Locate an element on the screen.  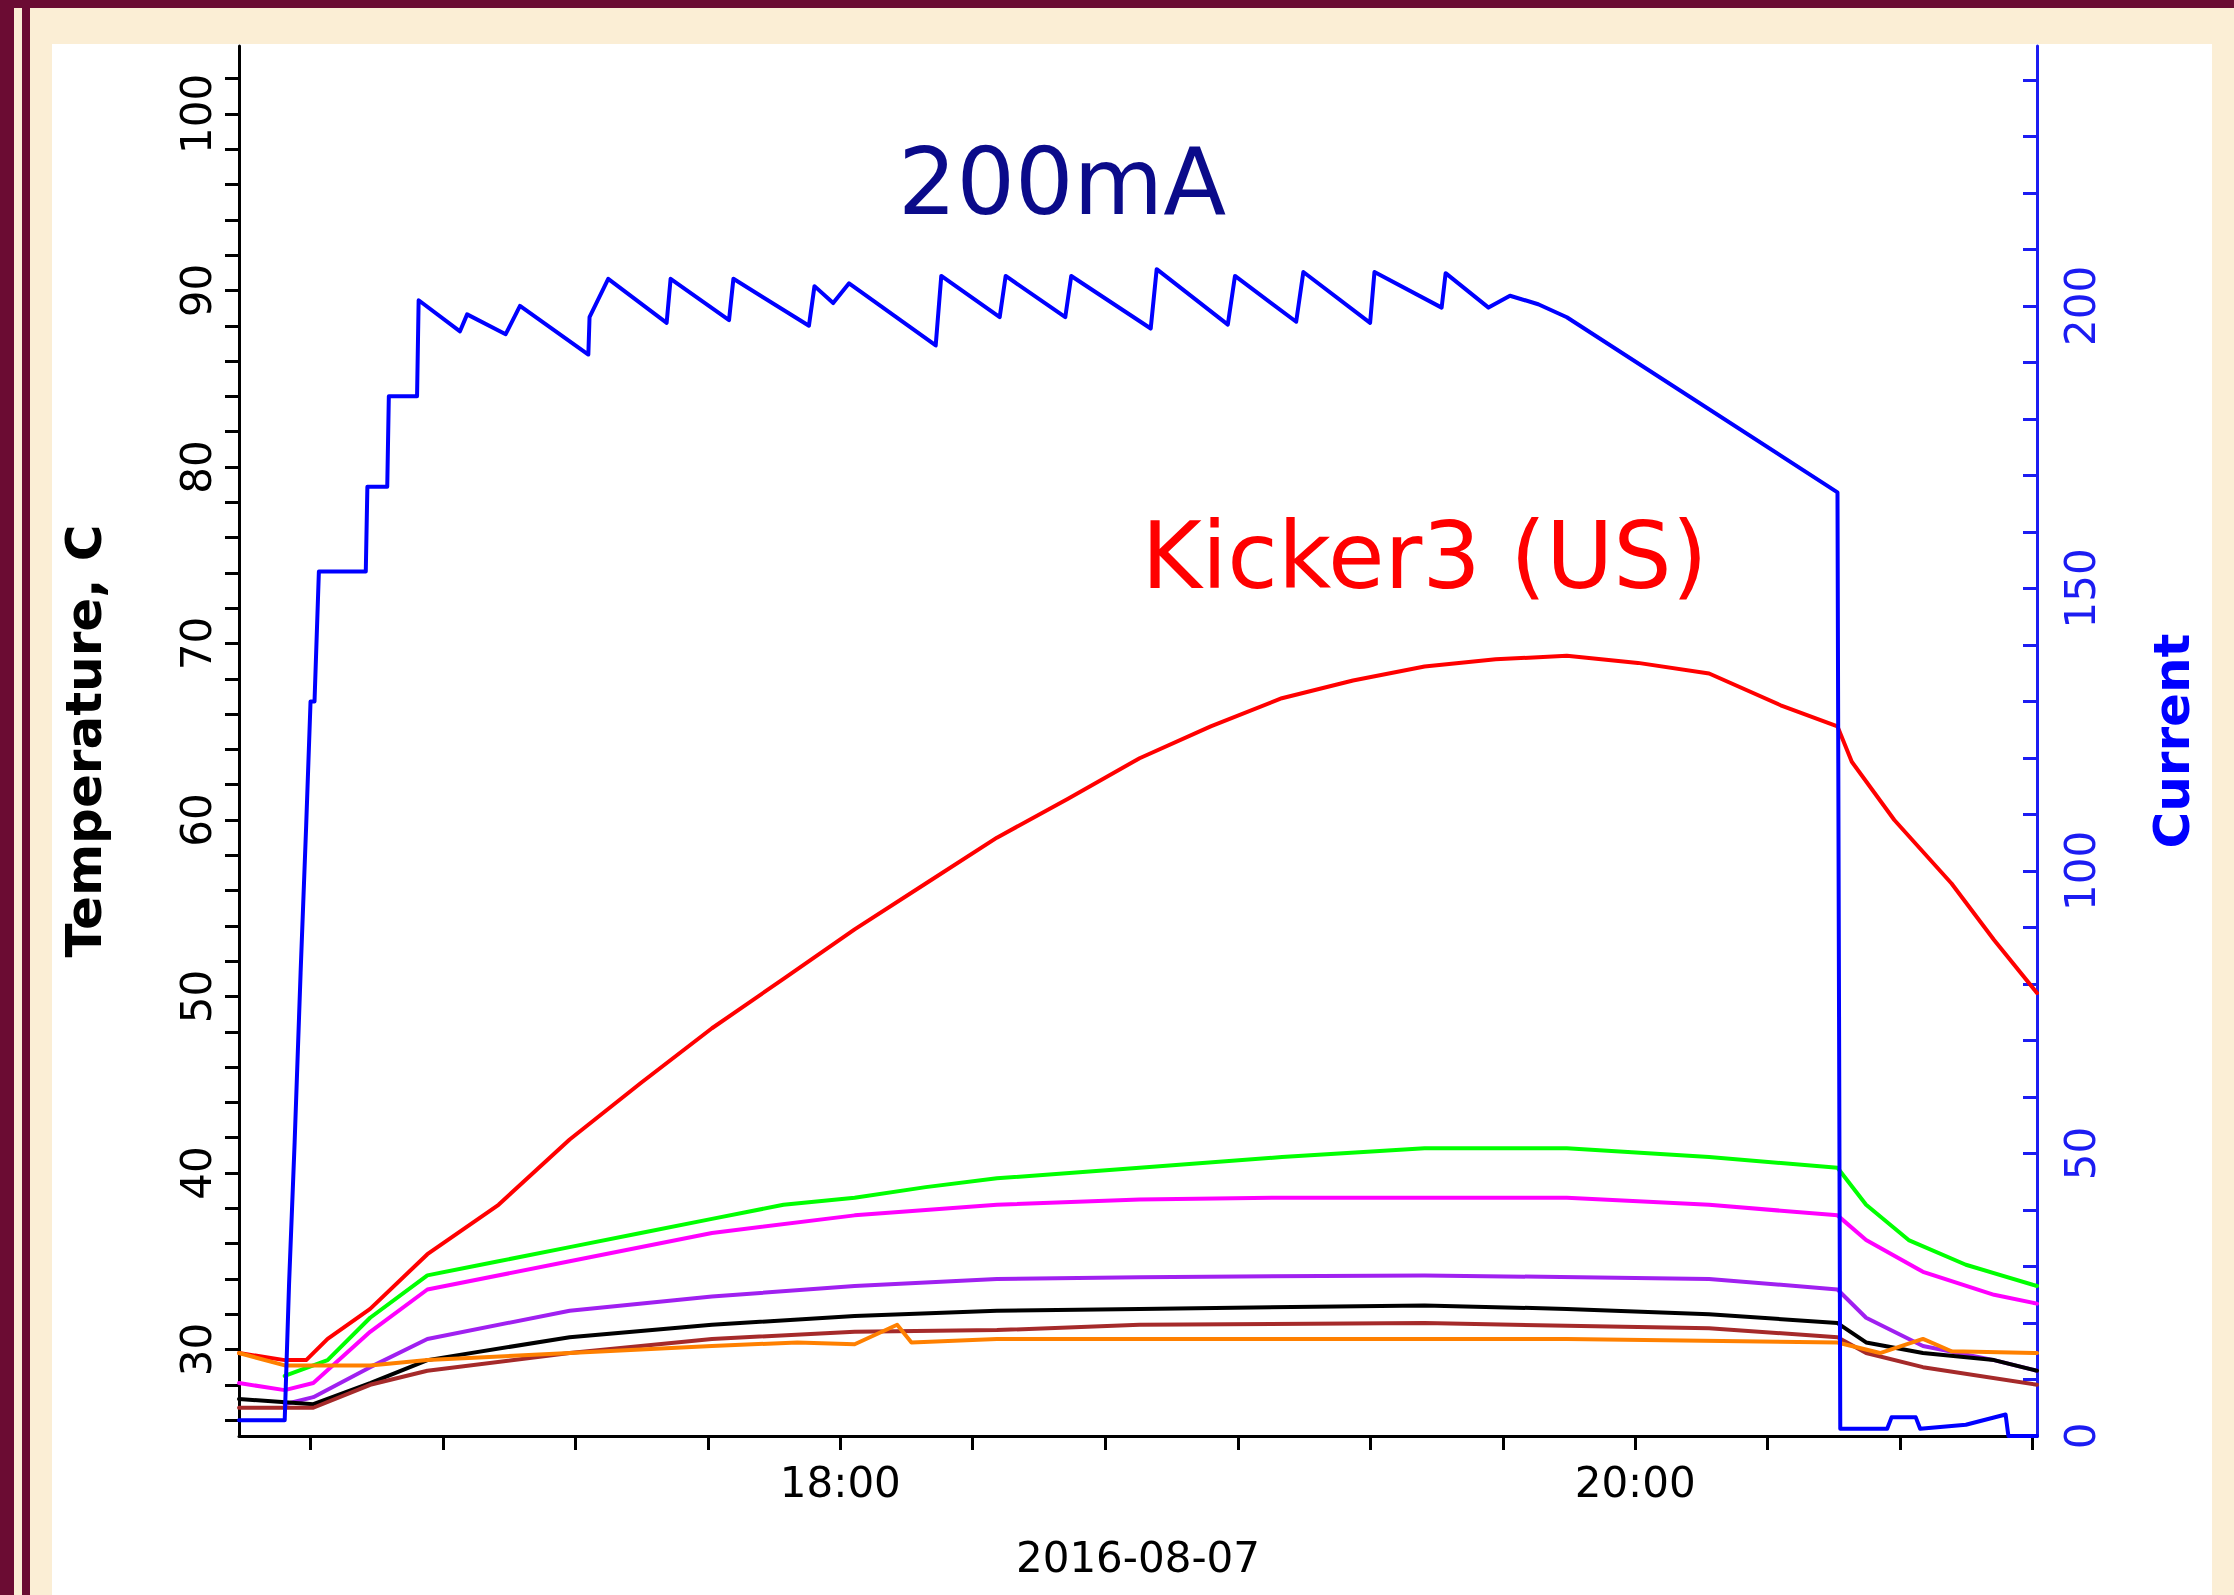
y2-tick-label: 150 is located at coordinates (2080, 588).